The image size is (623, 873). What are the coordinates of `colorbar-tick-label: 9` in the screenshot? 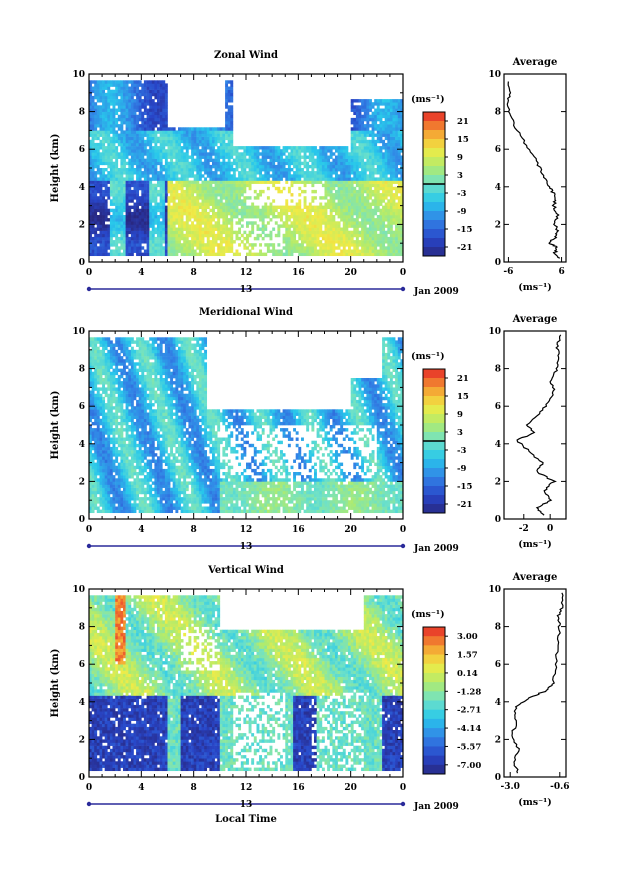 It's located at (460, 158).